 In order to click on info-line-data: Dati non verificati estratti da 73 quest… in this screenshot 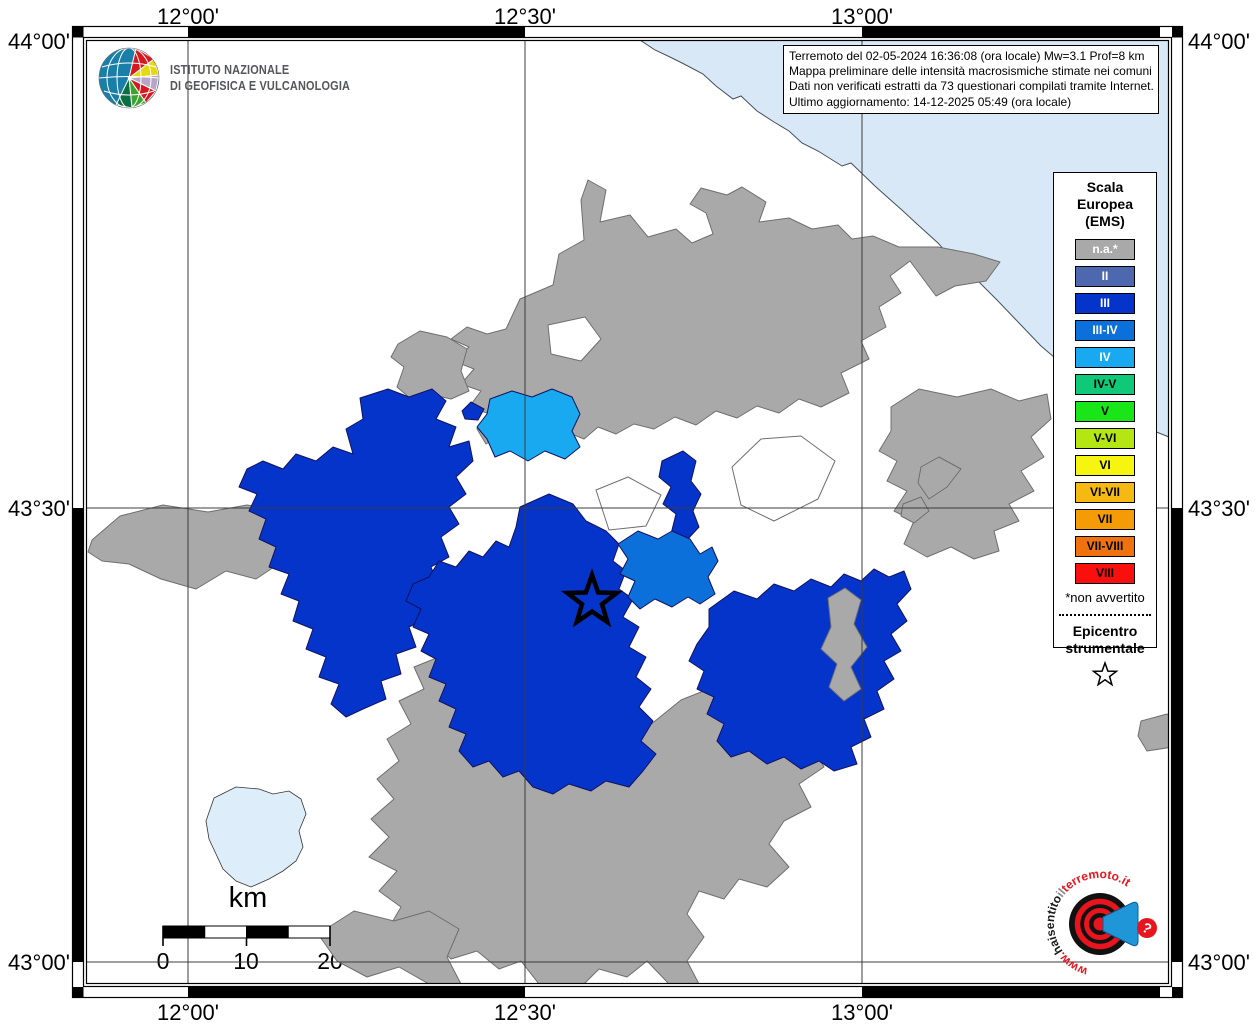, I will do `click(971, 86)`.